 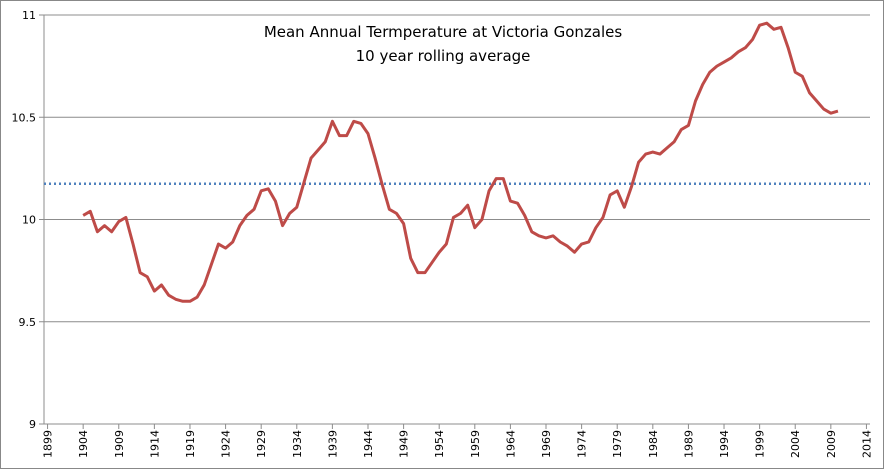 I want to click on y-tick-label: 10, so click(x=29, y=220).